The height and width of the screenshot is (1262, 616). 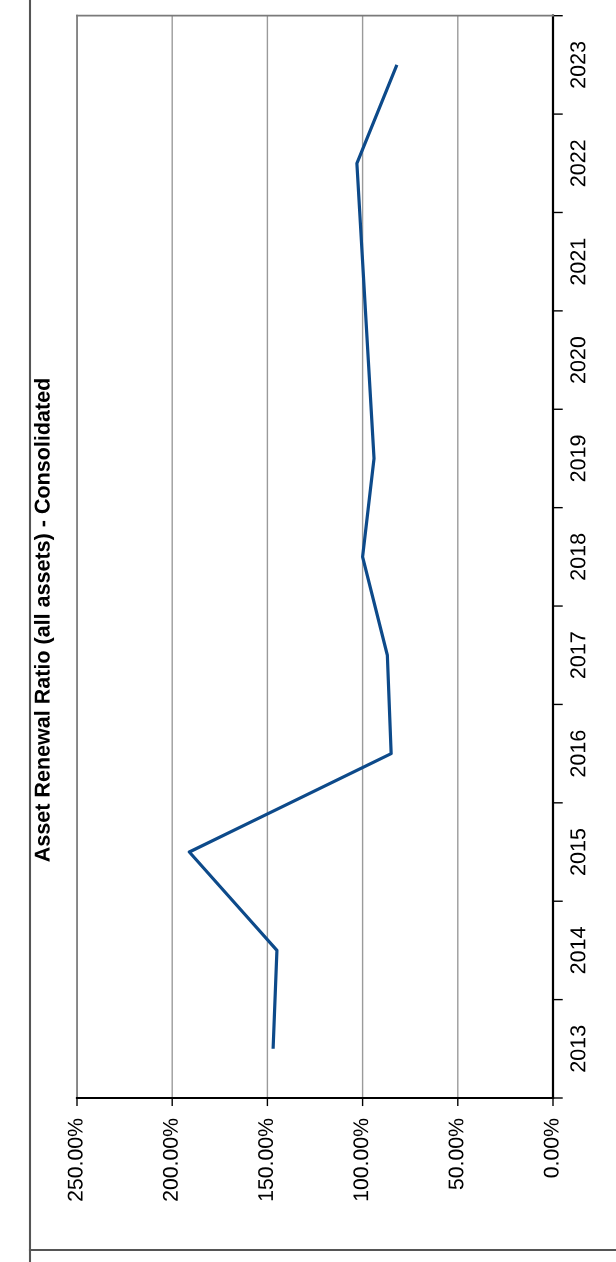 I want to click on x-tick-label: 150.00%, so click(x=266, y=1159).